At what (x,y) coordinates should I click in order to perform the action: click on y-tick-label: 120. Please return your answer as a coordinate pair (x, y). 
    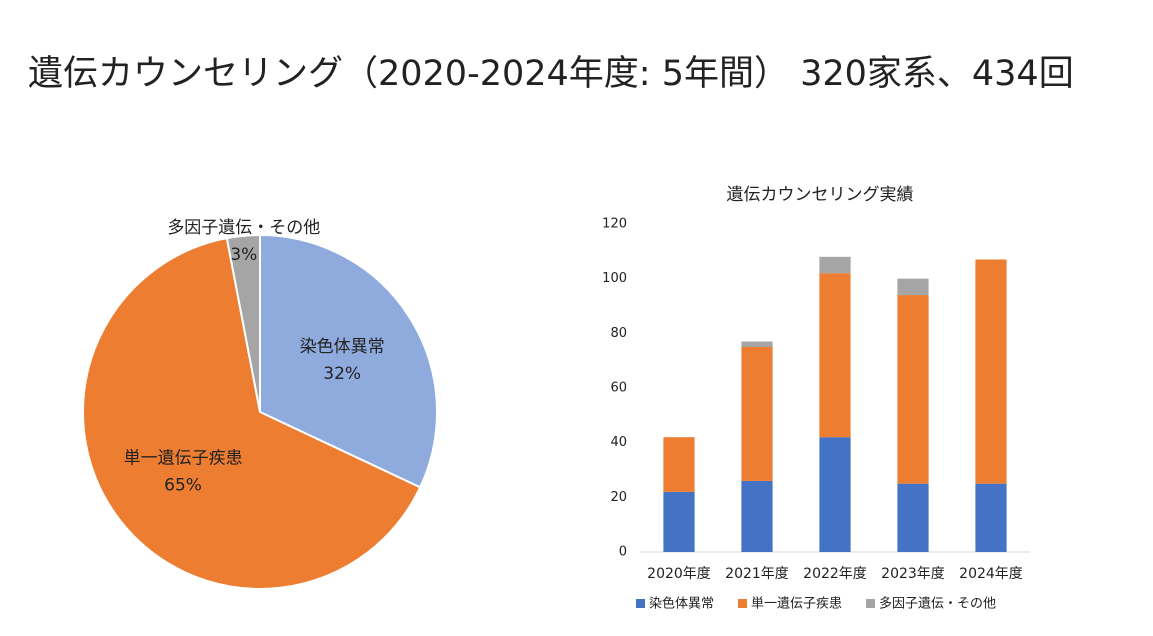
    Looking at the image, I should click on (614, 224).